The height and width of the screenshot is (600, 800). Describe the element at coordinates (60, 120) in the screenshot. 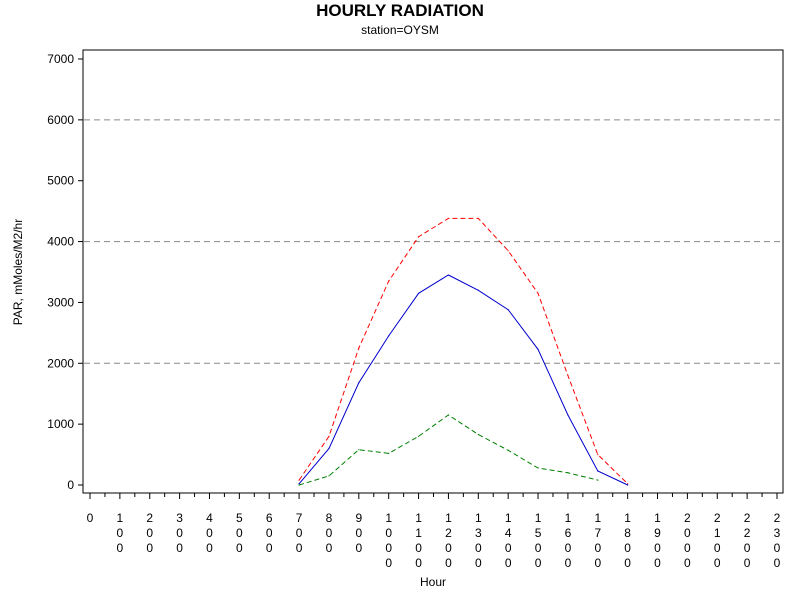

I see `y-tick-label: 6000` at that location.